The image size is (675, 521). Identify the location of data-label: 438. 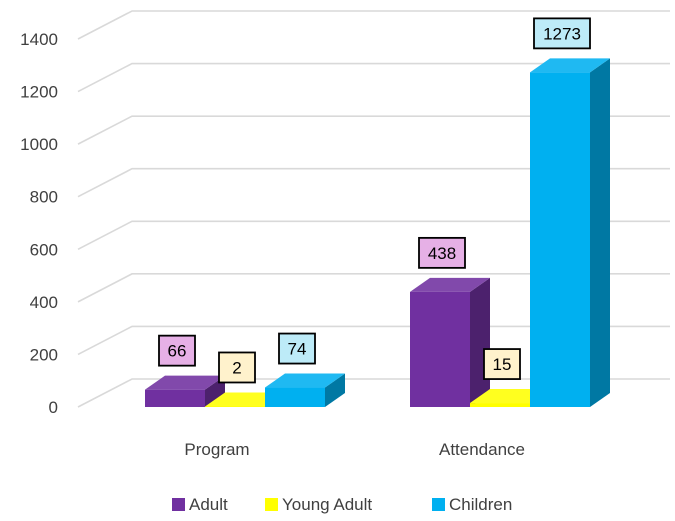
(442, 252).